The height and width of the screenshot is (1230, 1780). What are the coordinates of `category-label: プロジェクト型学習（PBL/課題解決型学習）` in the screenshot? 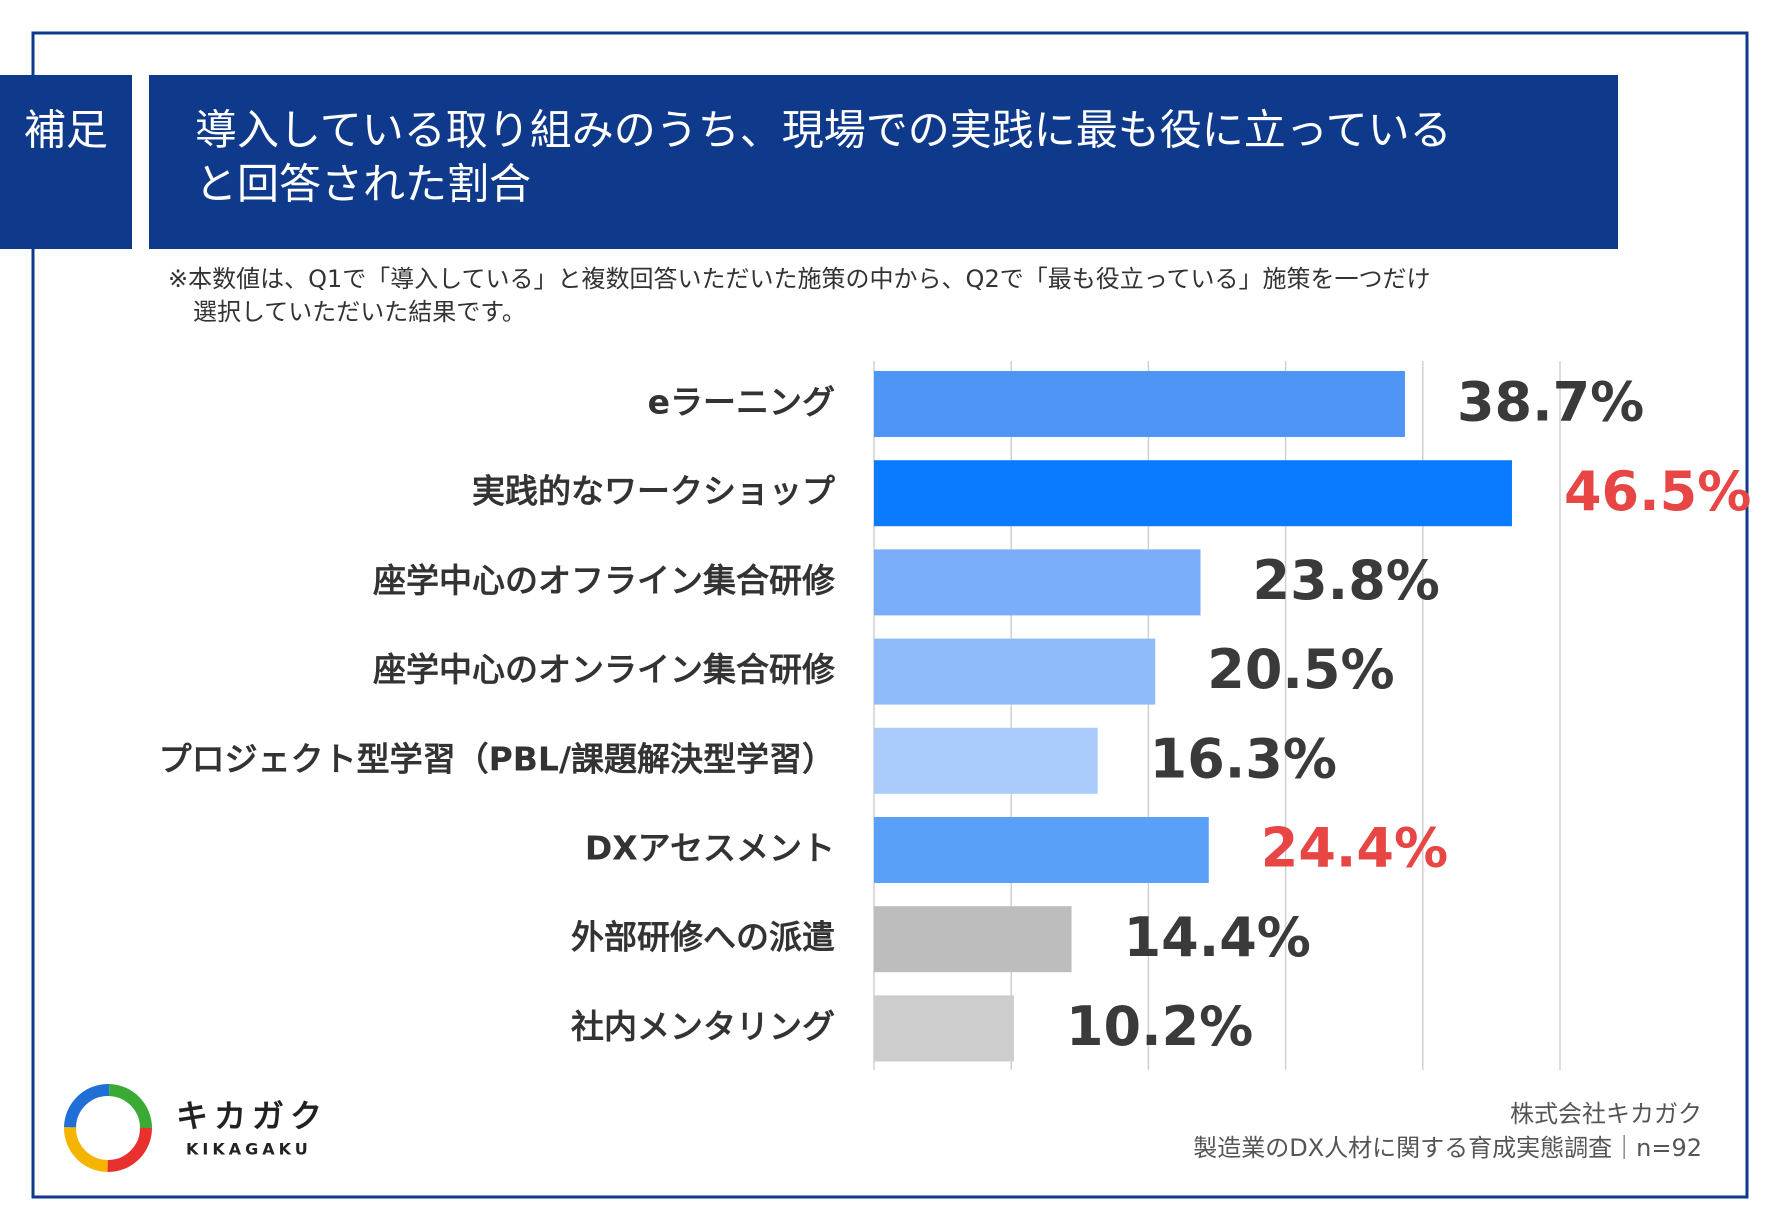 It's located at (497, 758).